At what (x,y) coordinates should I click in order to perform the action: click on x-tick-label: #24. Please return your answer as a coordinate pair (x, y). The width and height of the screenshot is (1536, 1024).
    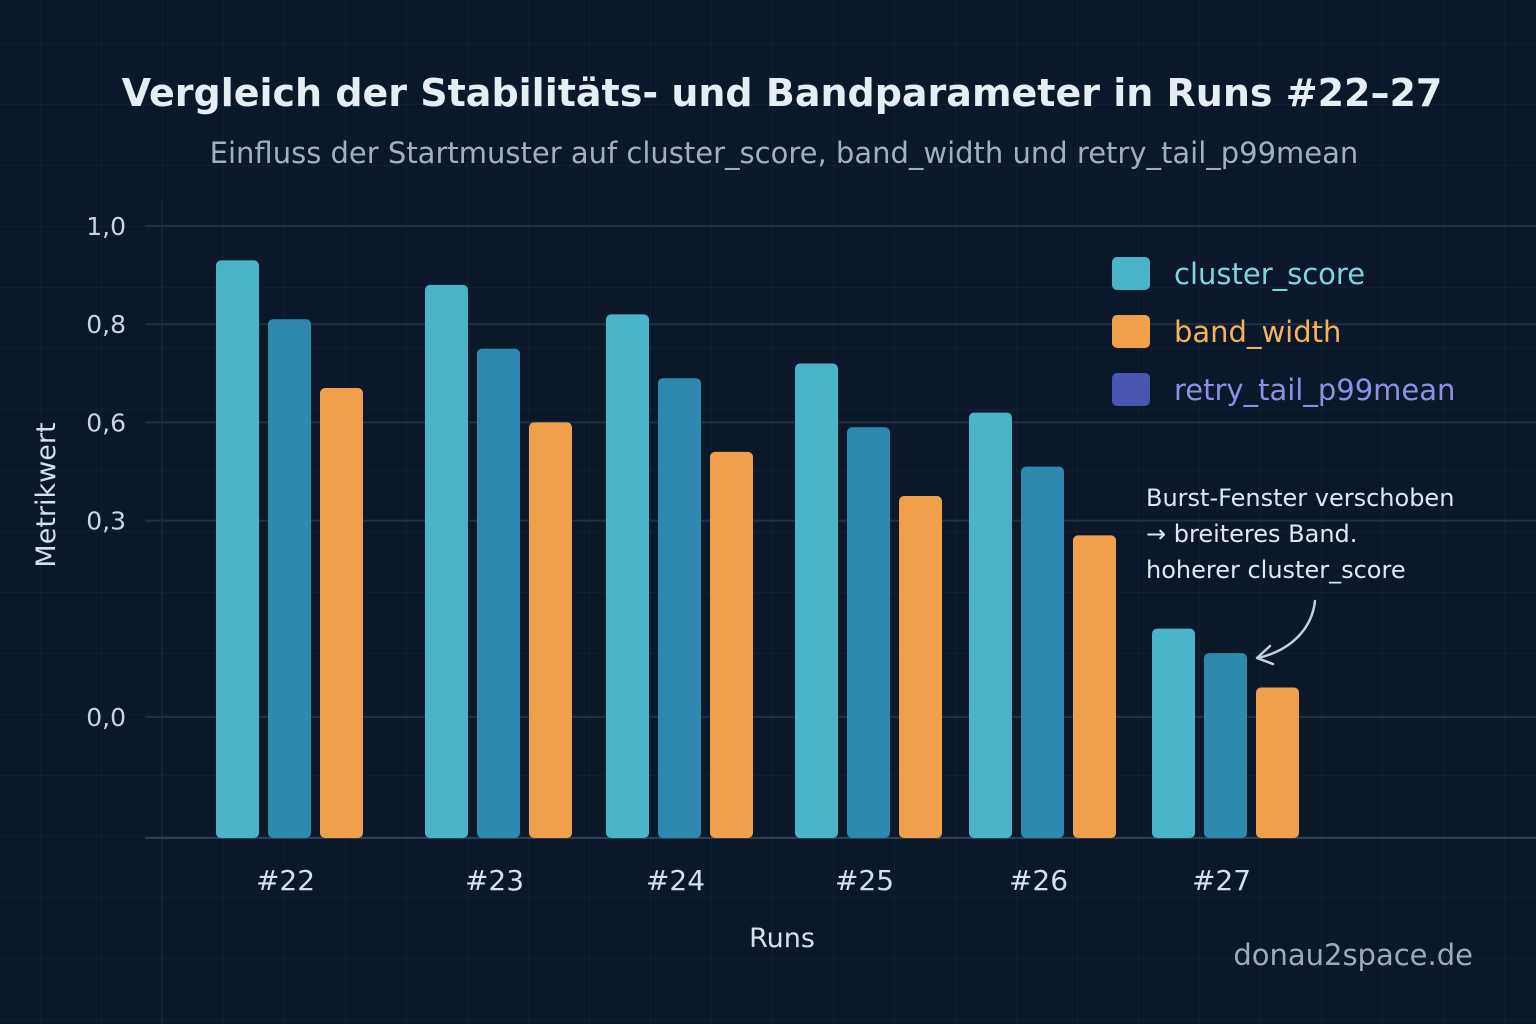
    Looking at the image, I should click on (675, 880).